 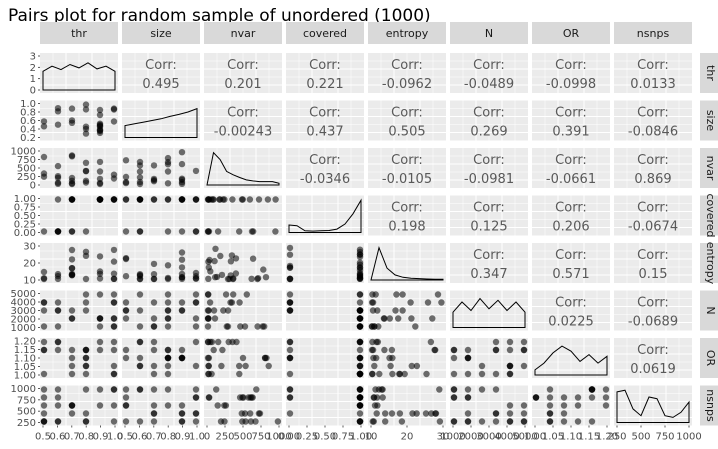 What do you see at coordinates (25, 376) in the screenshot?
I see `y-tick-label: 1.00` at bounding box center [25, 376].